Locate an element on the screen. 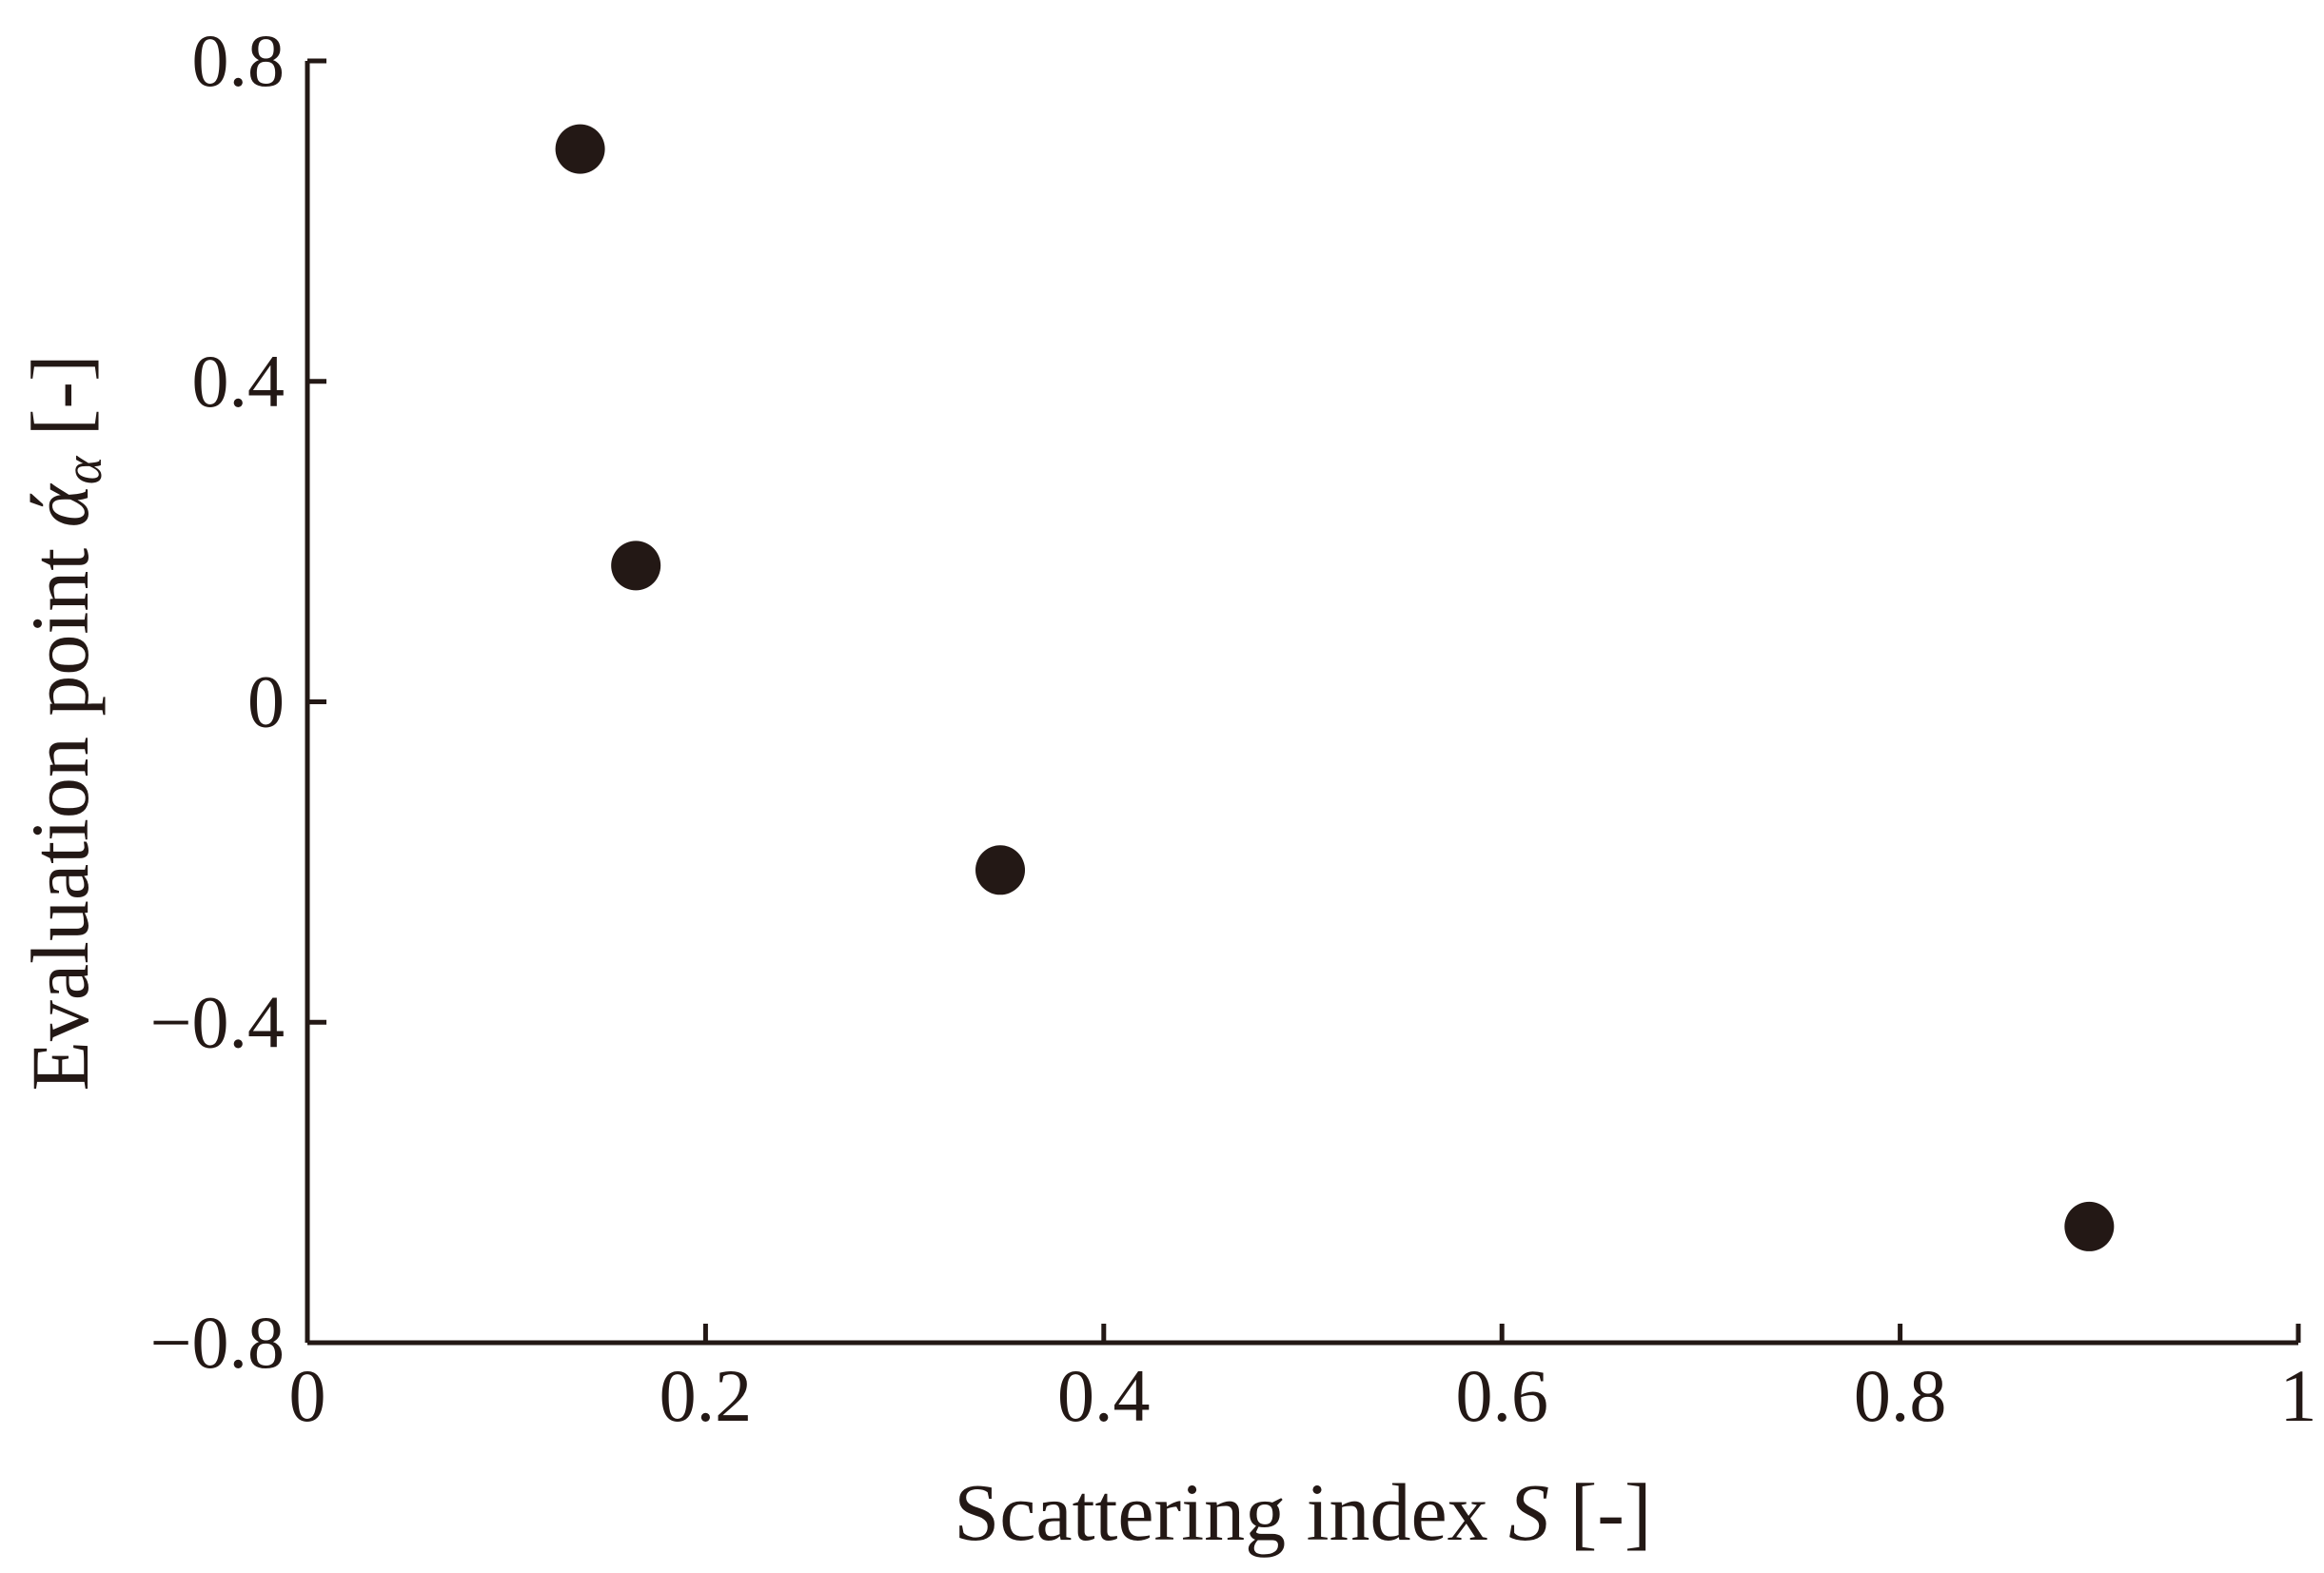 The image size is (2324, 1573). y-tick-label: 0.4 is located at coordinates (239, 381).